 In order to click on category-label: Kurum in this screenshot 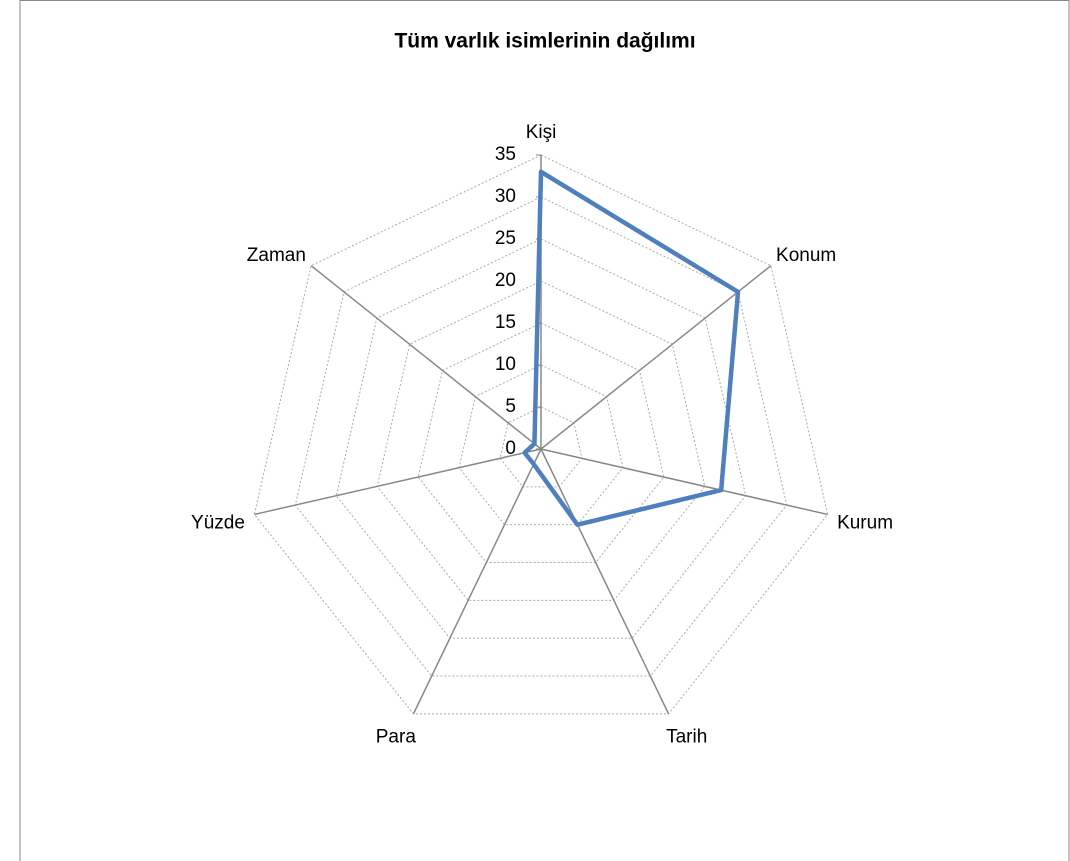, I will do `click(865, 522)`.